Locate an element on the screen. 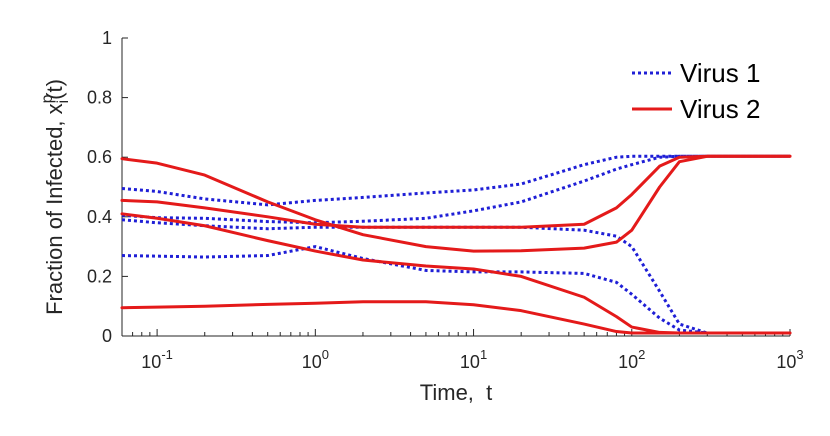 The image size is (830, 436). y-axis-title-tail: (t) is located at coordinates (54, 89).